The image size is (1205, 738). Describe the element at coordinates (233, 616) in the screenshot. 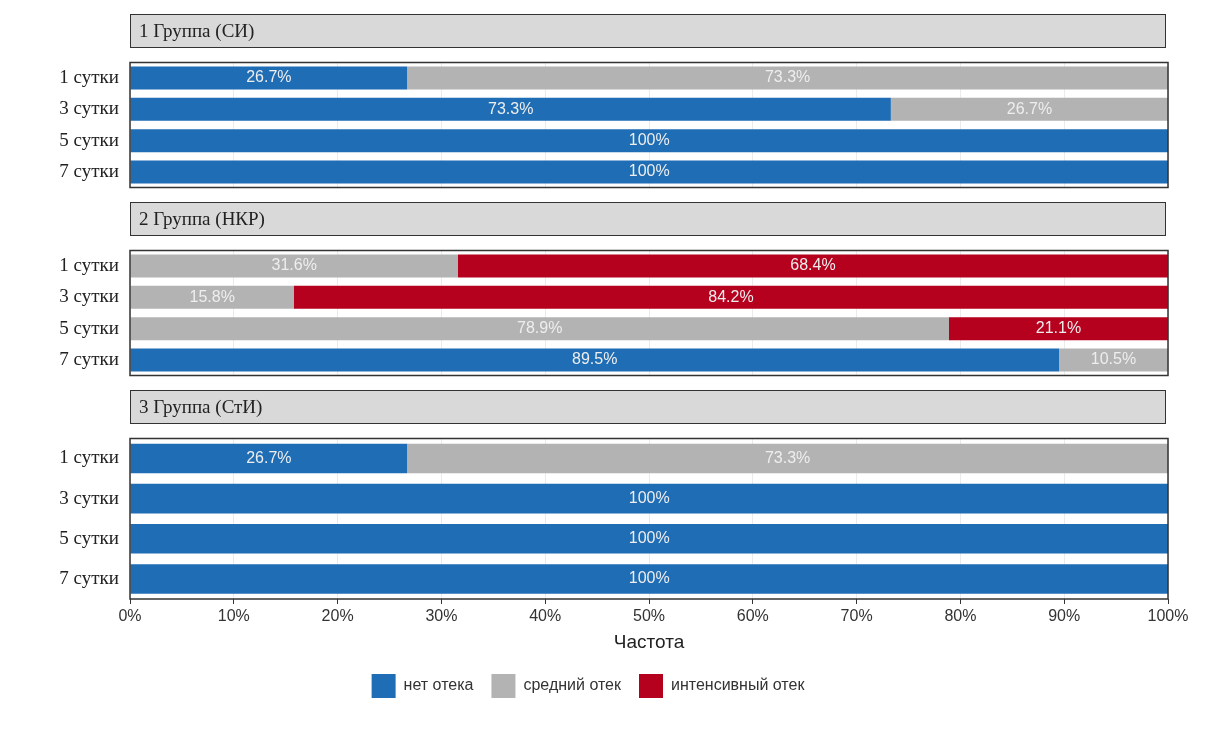

I see `x-tick-label: 10%` at that location.